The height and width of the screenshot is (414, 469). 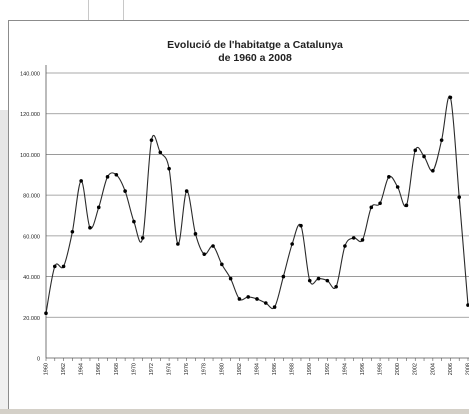 What do you see at coordinates (170, 369) in the screenshot?
I see `x-tick-label: 1974` at bounding box center [170, 369].